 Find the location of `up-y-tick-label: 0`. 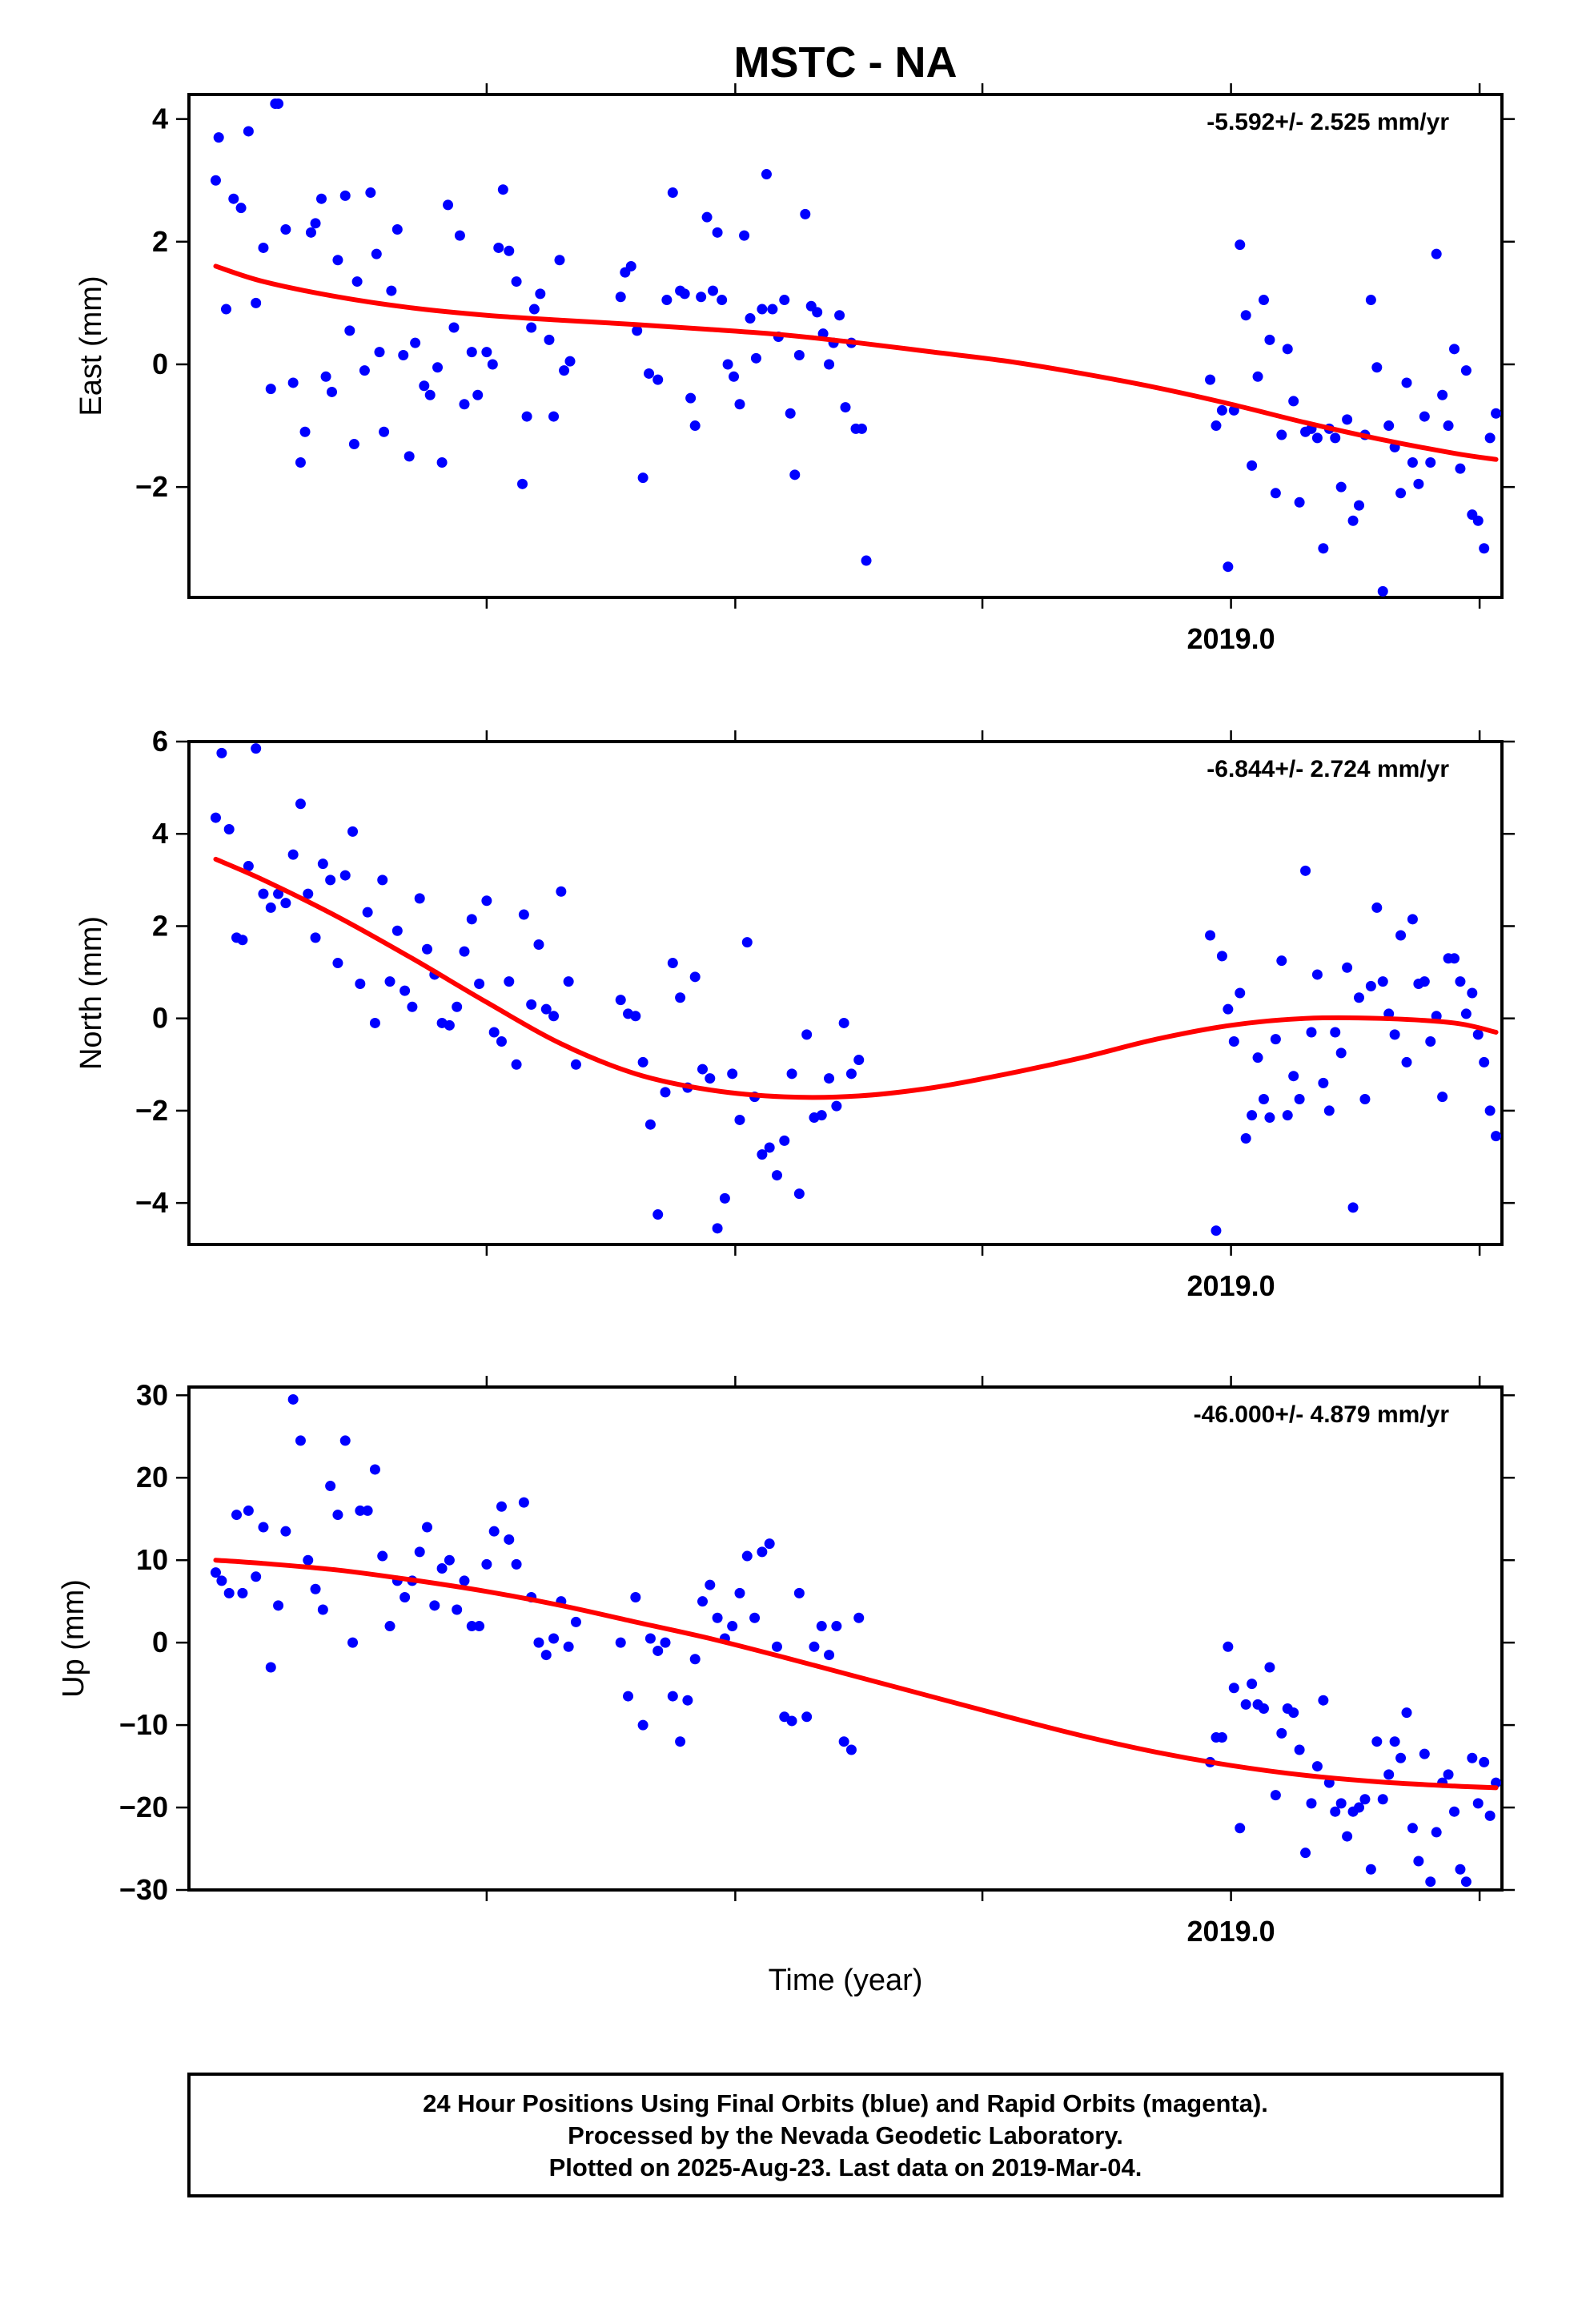

up-y-tick-label: 0 is located at coordinates (160, 1642).